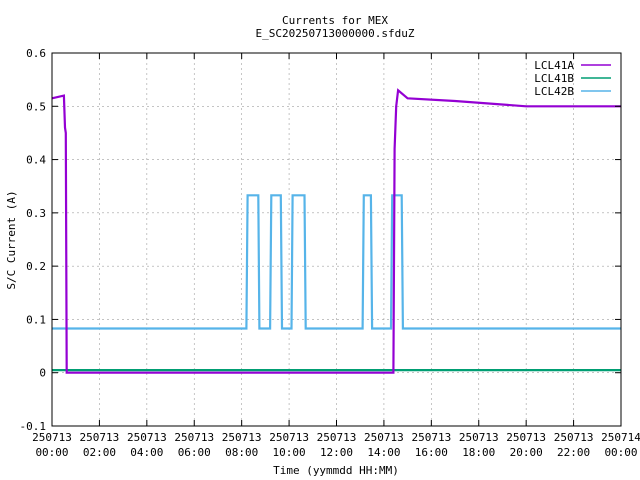  I want to click on y-tick-label: 0.4, so click(36, 160).